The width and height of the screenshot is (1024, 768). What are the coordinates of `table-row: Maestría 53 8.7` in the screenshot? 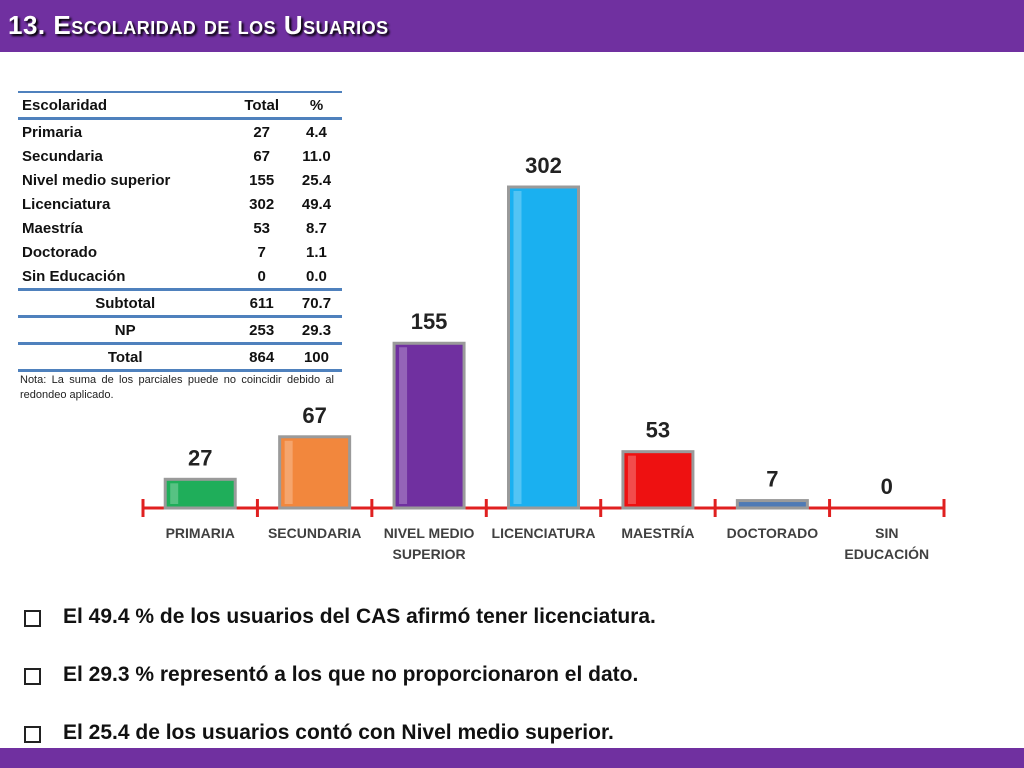 It's located at (180, 228).